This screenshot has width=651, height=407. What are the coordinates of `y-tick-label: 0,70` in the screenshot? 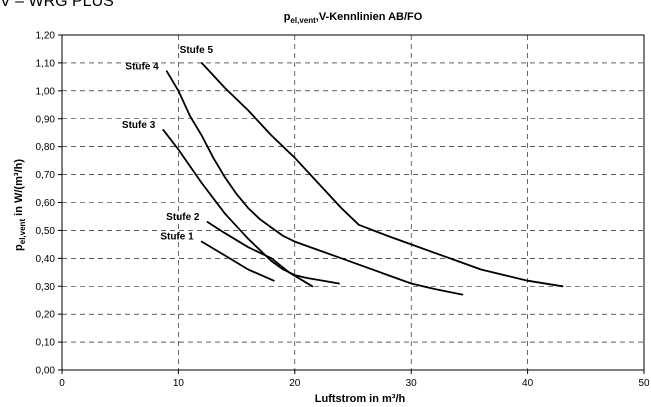 It's located at (46, 175).